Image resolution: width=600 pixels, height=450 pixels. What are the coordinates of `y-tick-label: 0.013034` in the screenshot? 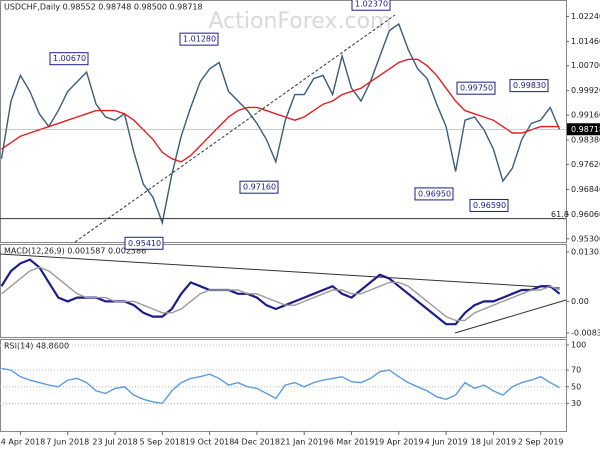 It's located at (585, 251).